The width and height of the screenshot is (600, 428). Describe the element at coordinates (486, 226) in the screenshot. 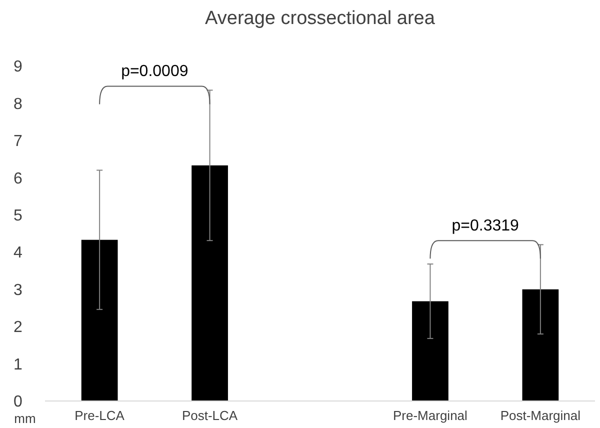

I see `annotation: p=0.3319` at that location.